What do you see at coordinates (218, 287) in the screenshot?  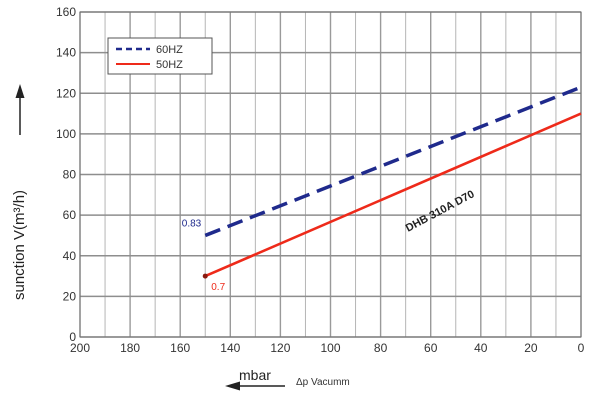 I see `annotation-label: 0.7` at bounding box center [218, 287].